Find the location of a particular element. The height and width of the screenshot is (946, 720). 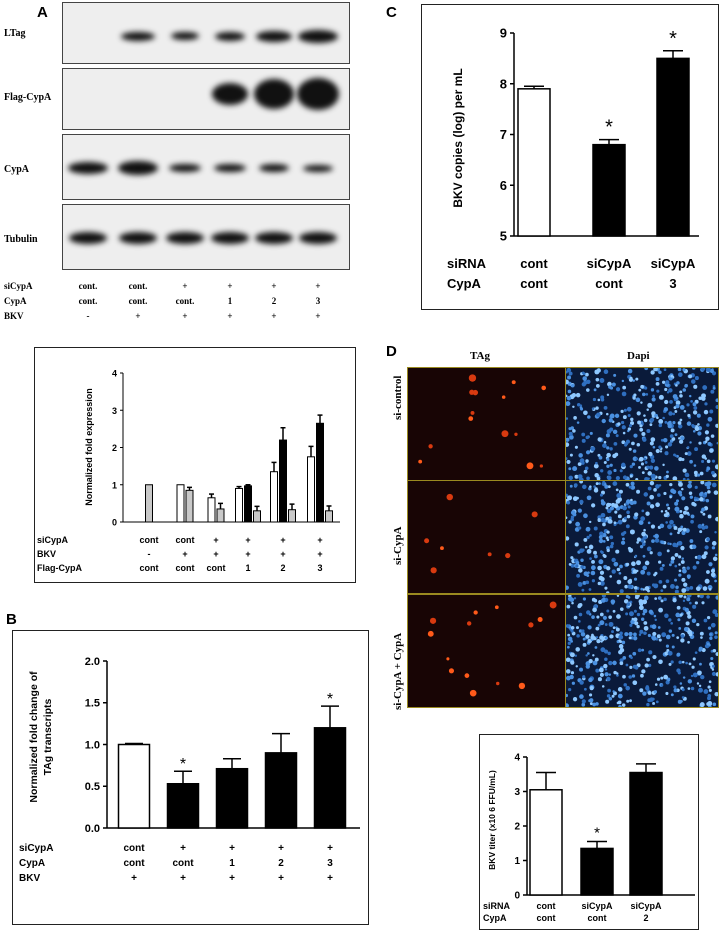

tag-image is located at coordinates (486, 424).